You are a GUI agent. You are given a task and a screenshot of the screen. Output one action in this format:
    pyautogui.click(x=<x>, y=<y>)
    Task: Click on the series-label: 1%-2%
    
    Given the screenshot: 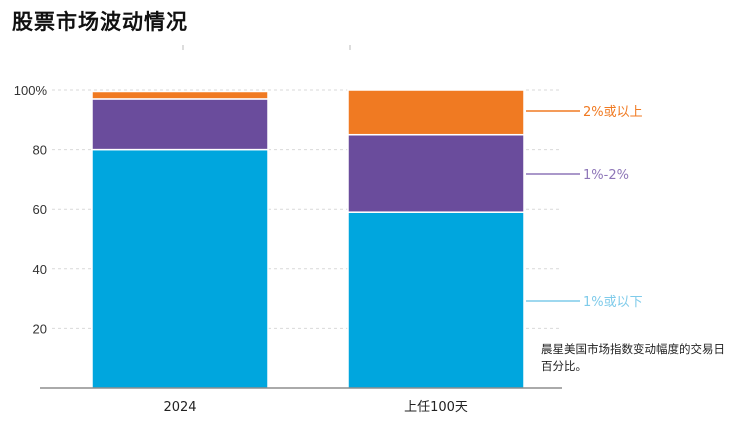 What is the action you would take?
    pyautogui.click(x=606, y=175)
    